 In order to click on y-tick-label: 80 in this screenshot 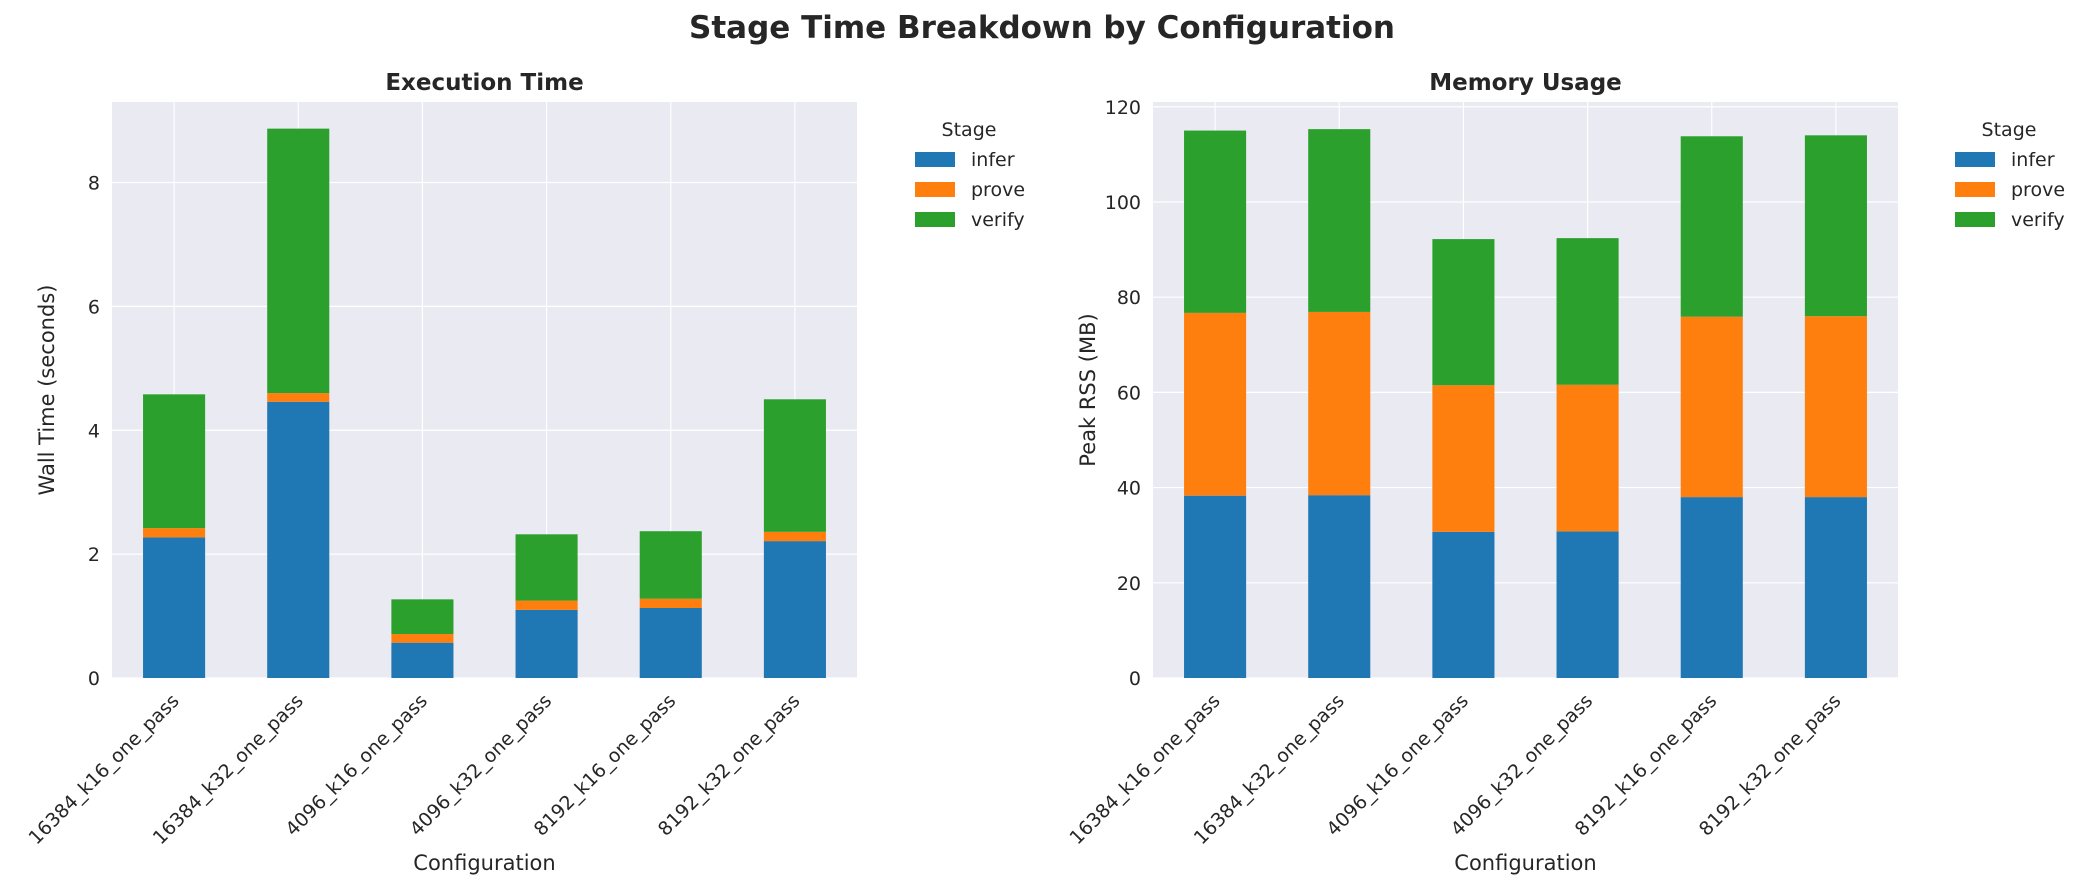, I will do `click(1129, 298)`.